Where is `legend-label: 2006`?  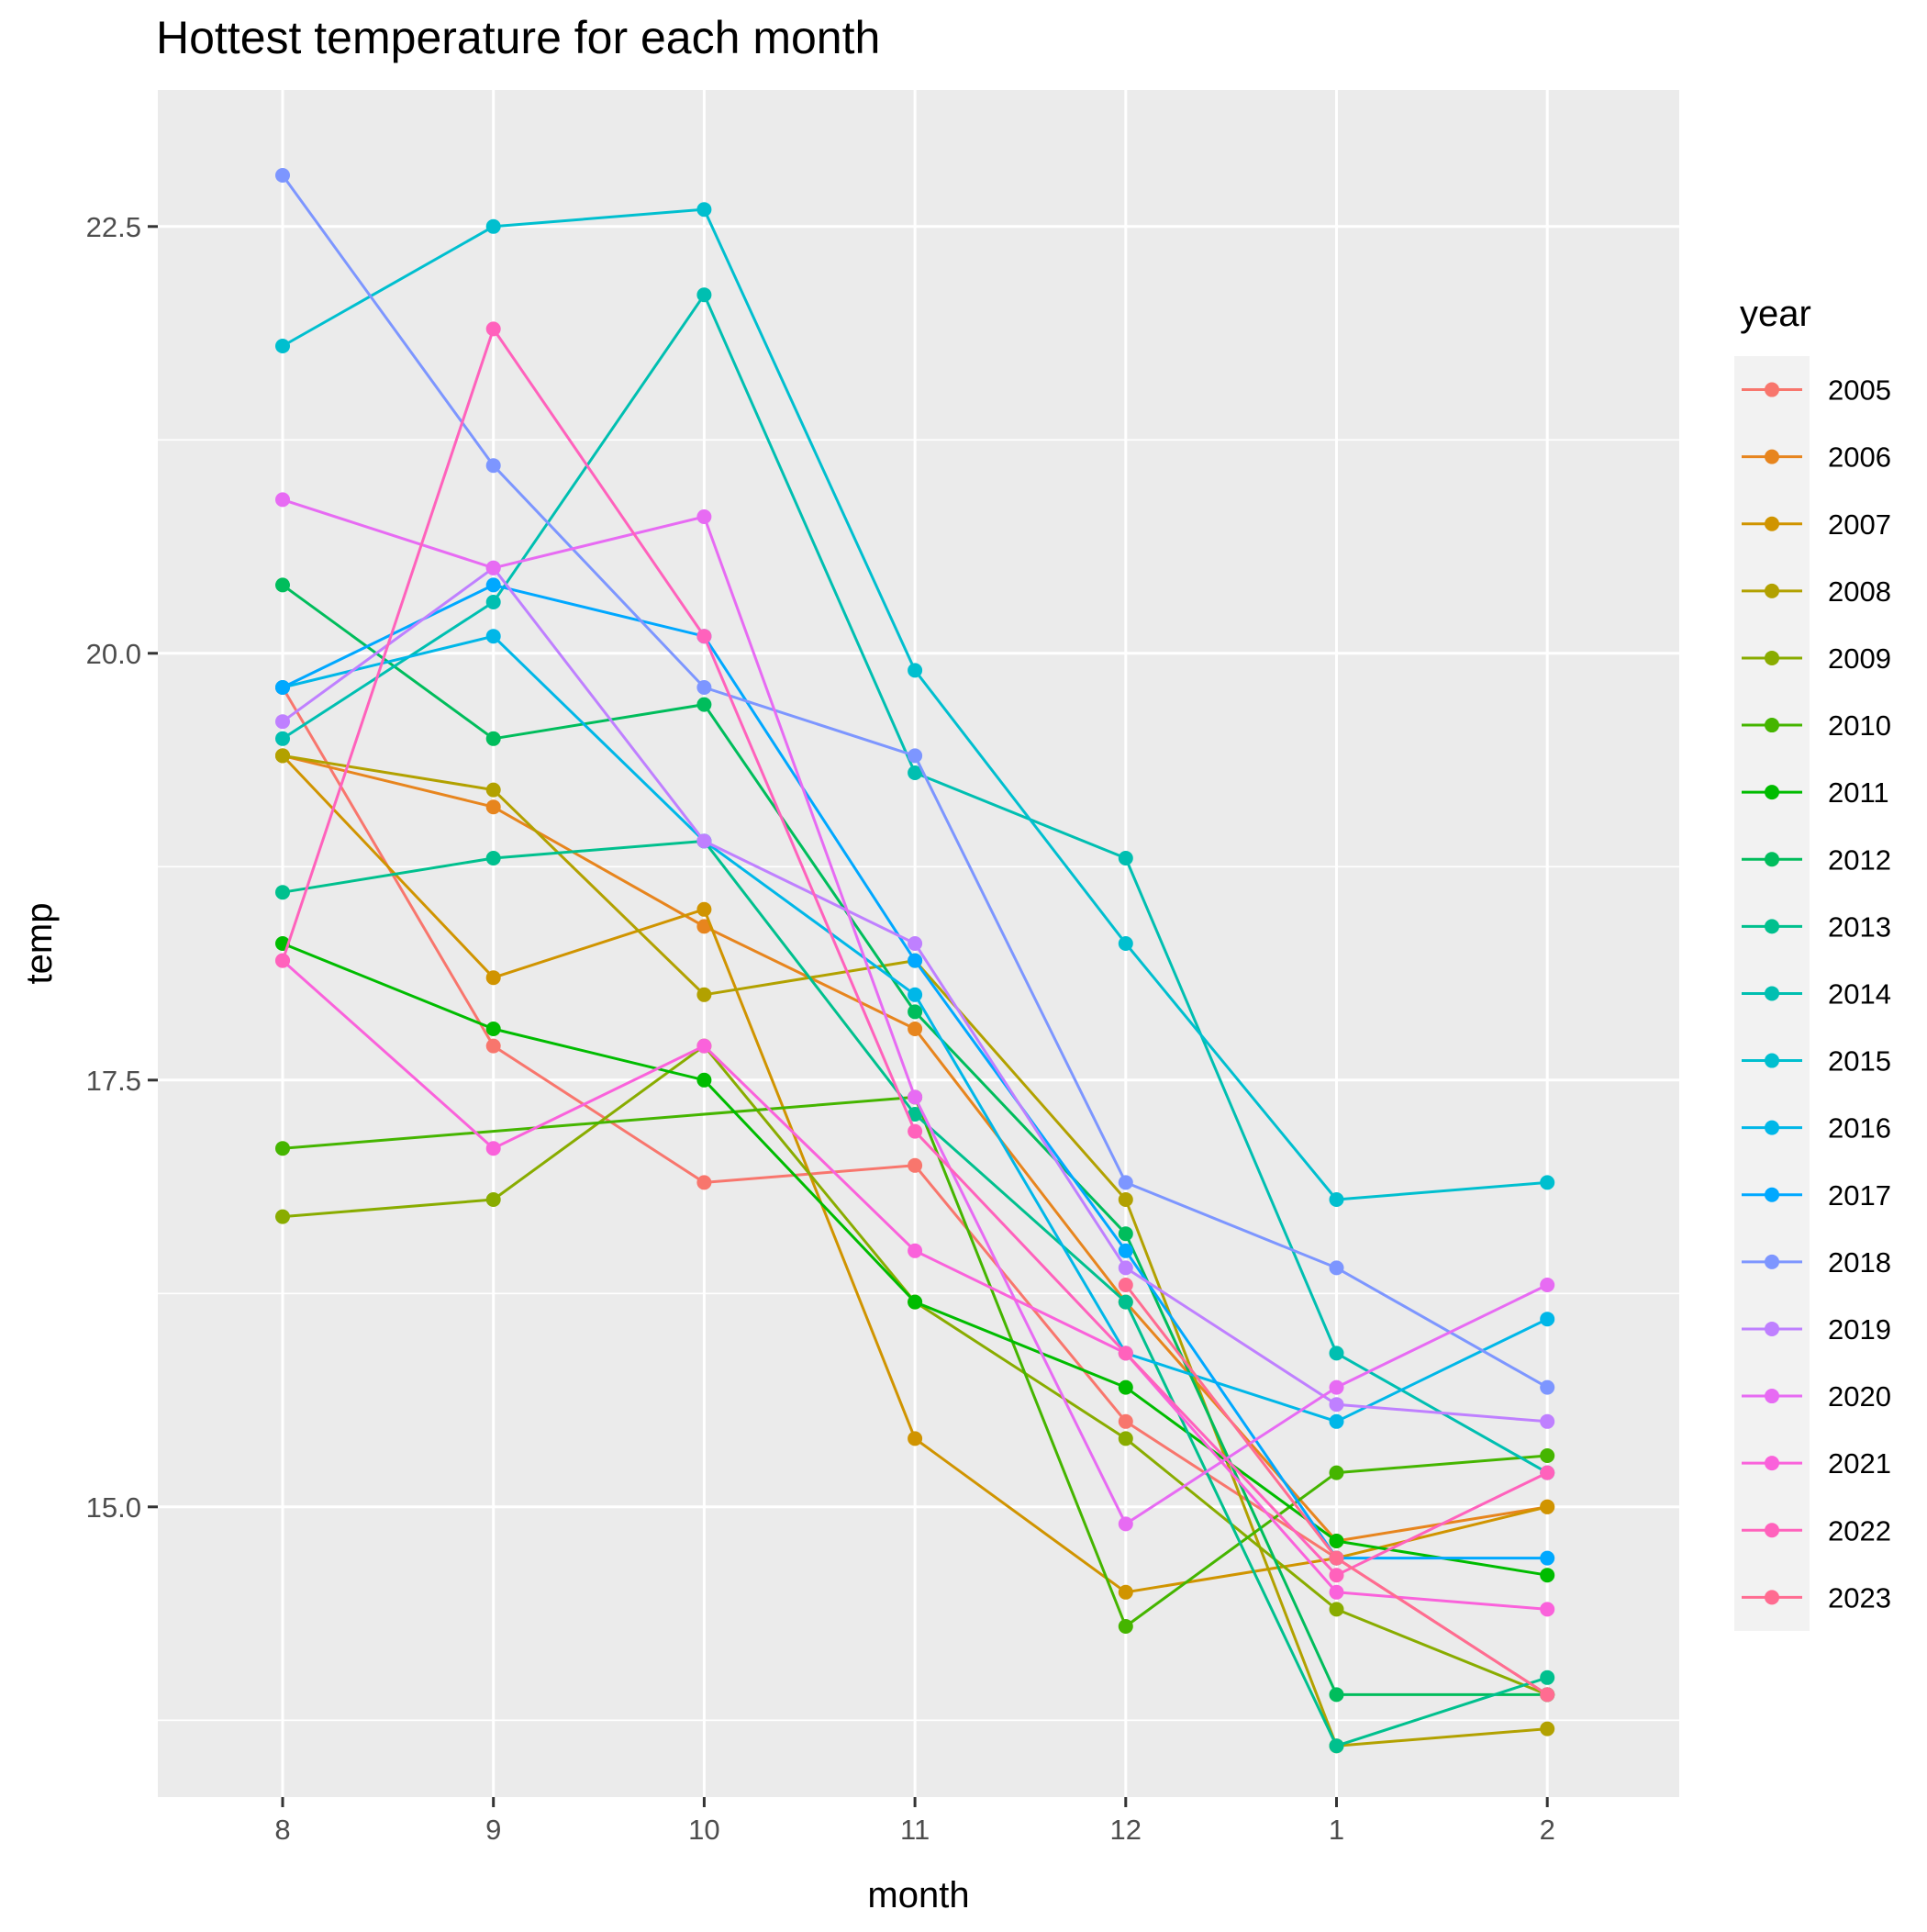
legend-label: 2006 is located at coordinates (1859, 457).